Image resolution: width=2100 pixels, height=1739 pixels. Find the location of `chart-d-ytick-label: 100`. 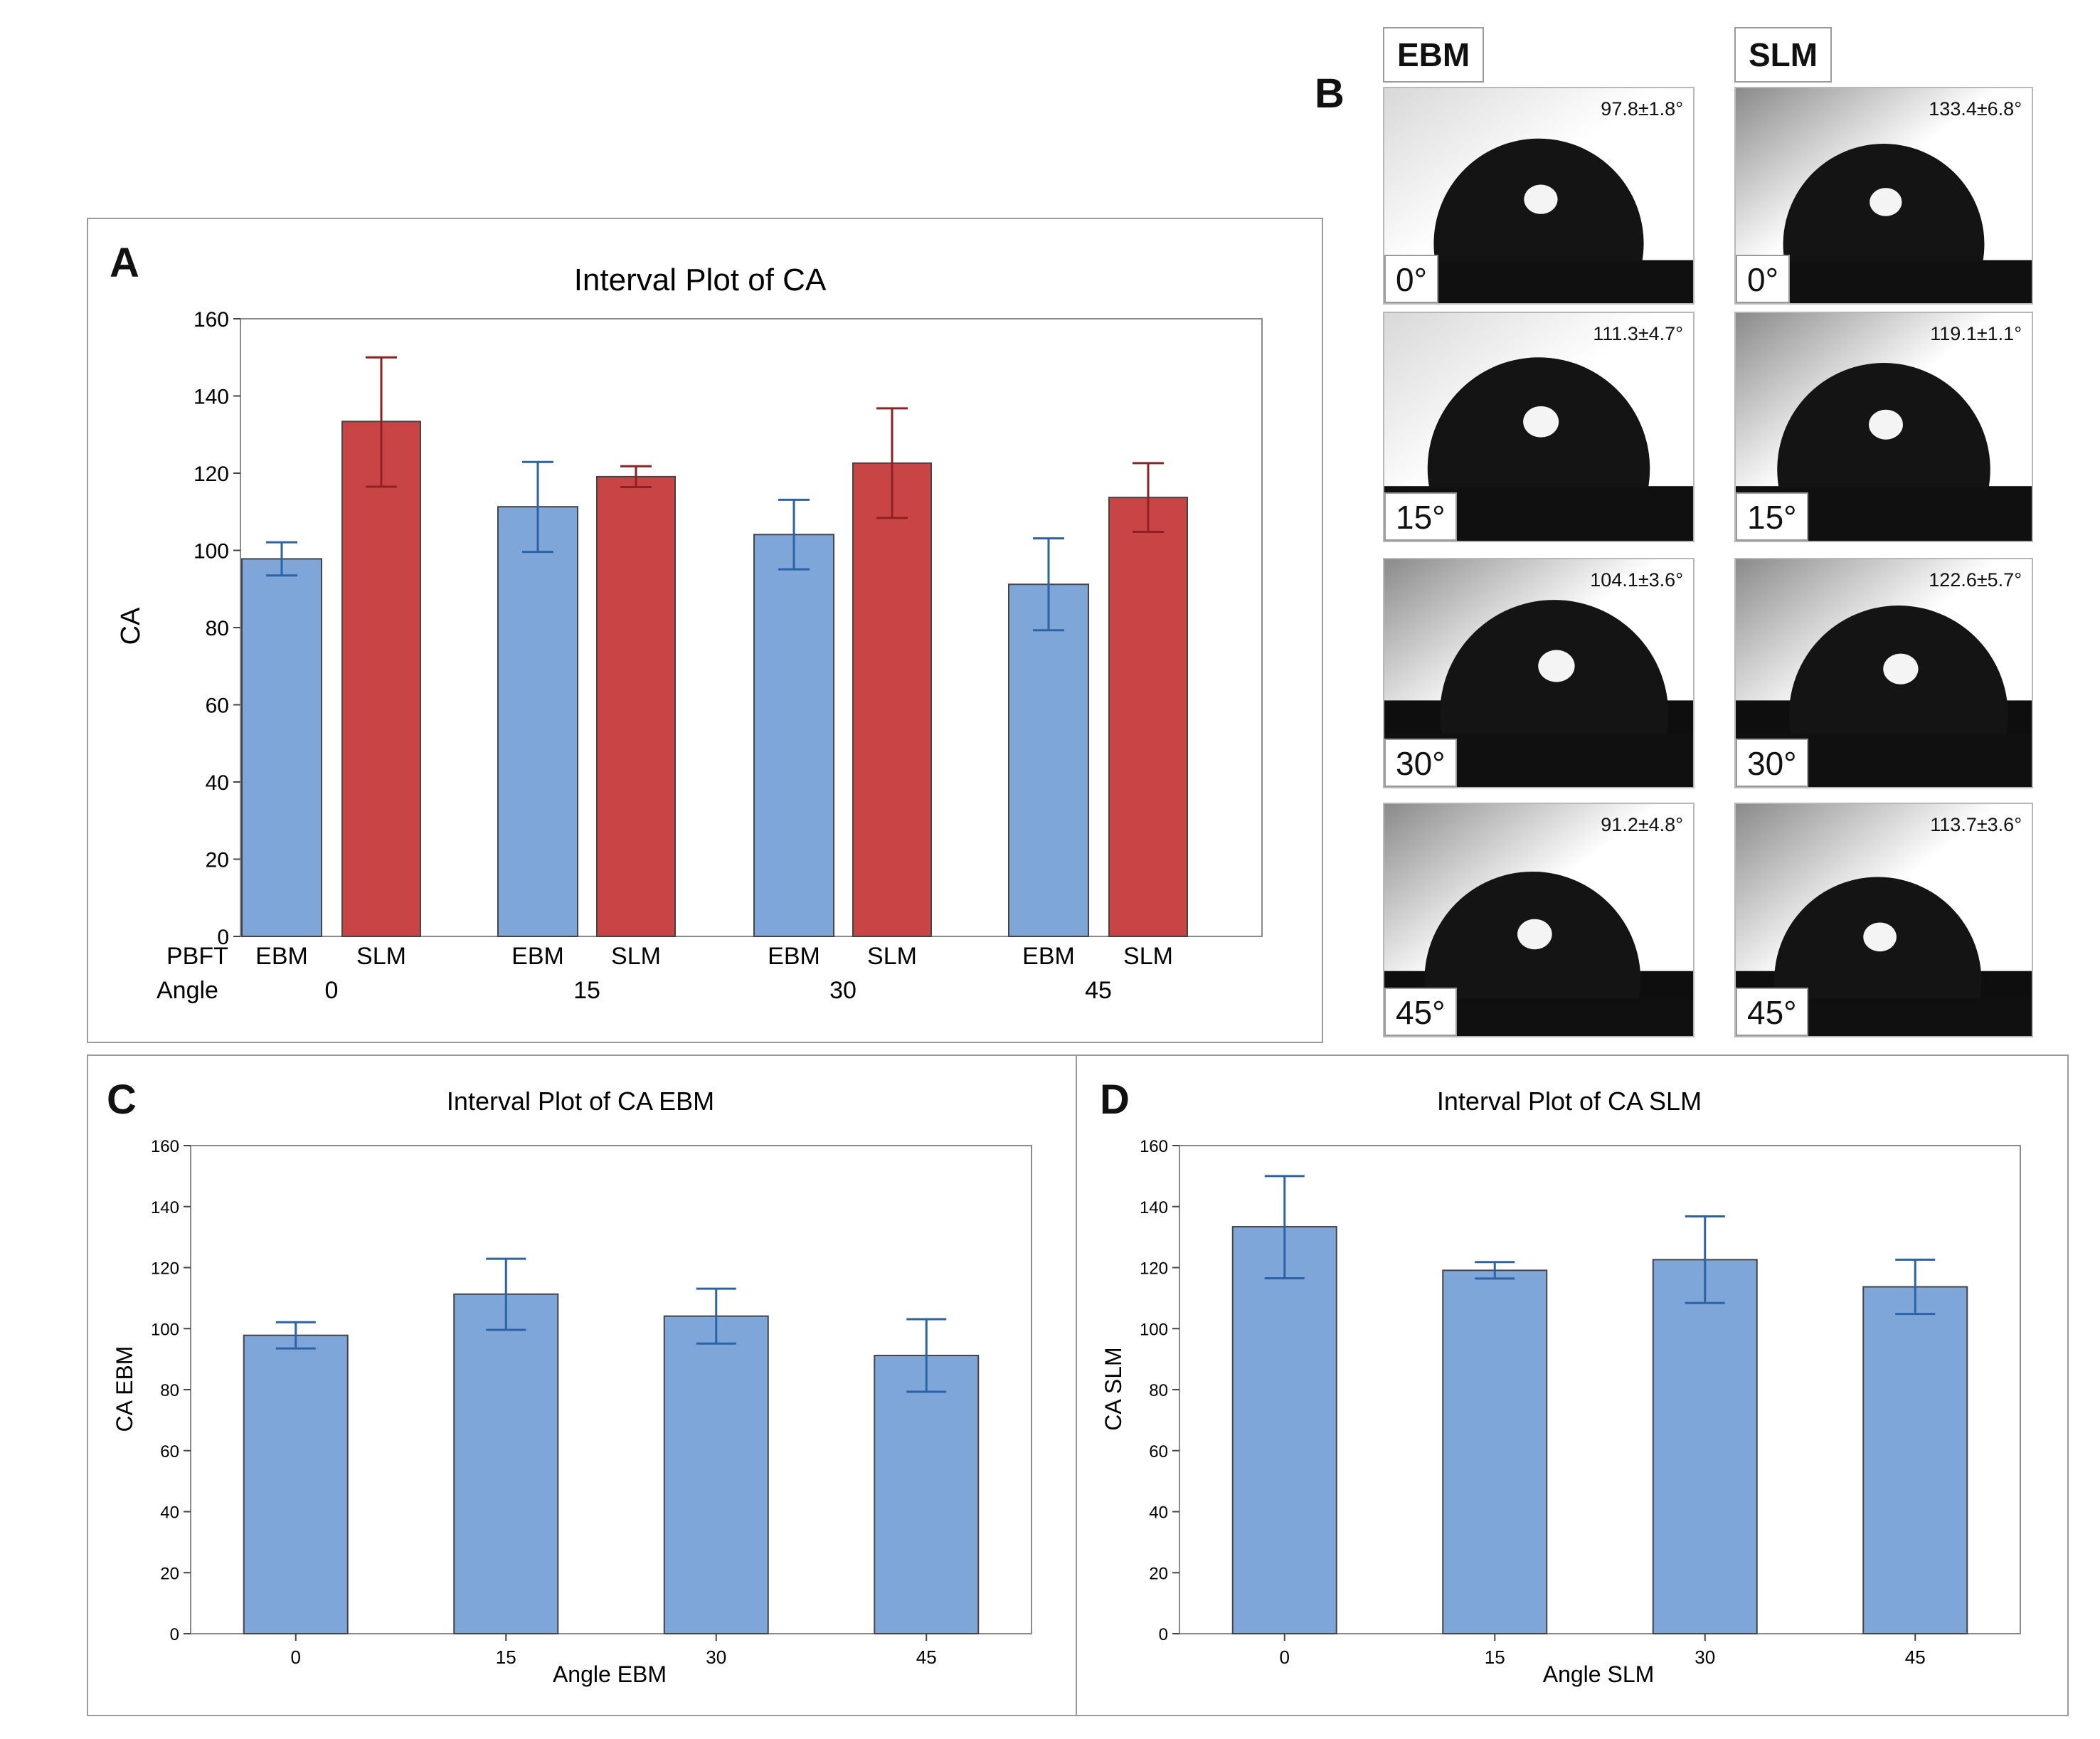

chart-d-ytick-label: 100 is located at coordinates (1154, 1330).